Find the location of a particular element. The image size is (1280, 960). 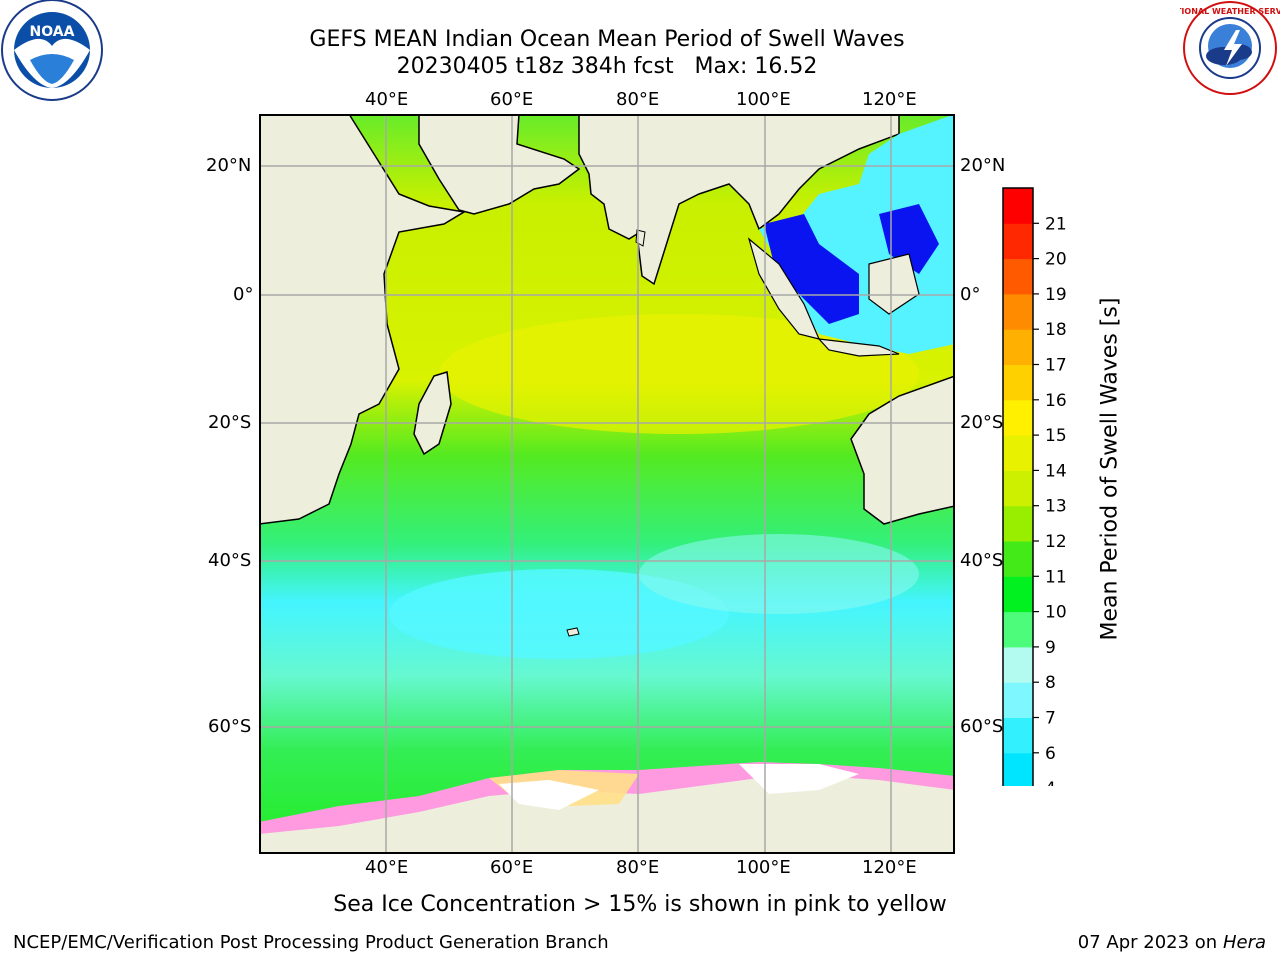

australia-landmass is located at coordinates (903, 449).